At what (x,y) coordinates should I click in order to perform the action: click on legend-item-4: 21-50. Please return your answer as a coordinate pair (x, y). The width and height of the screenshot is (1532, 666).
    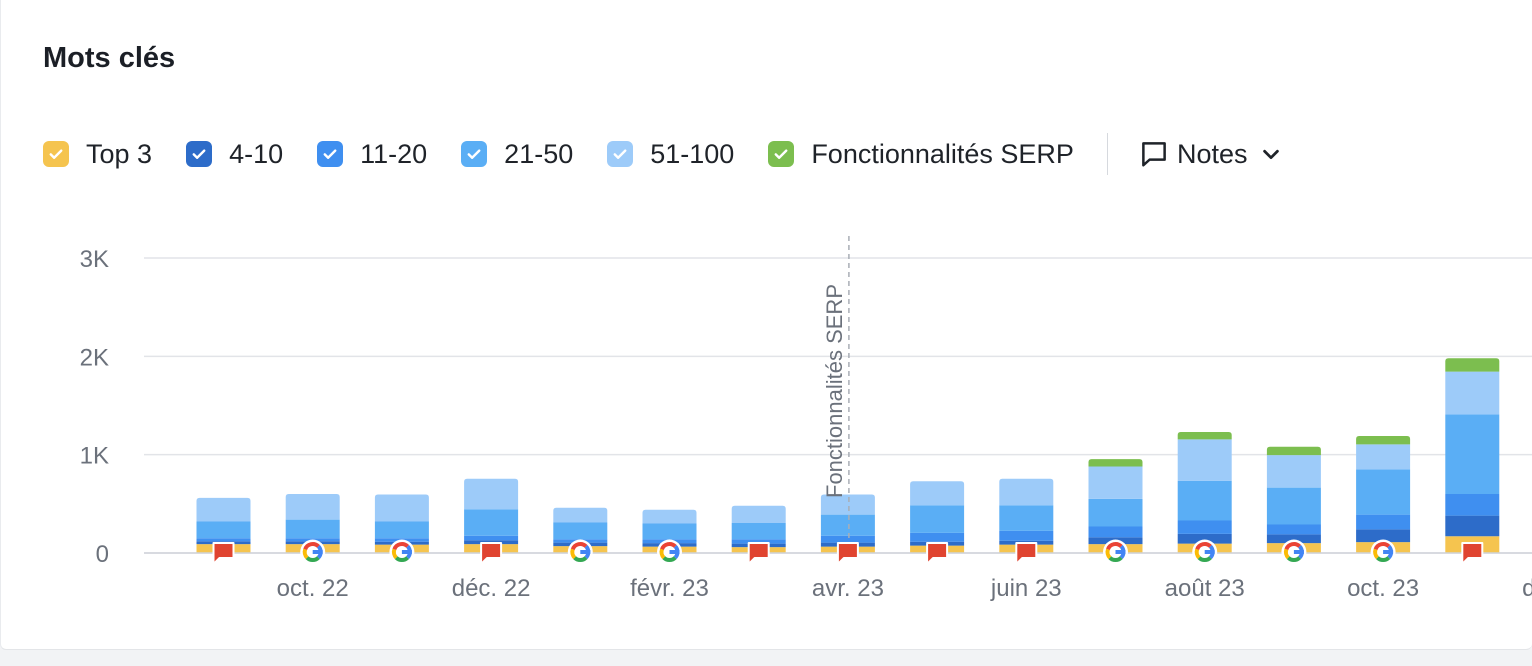
    Looking at the image, I should click on (517, 154).